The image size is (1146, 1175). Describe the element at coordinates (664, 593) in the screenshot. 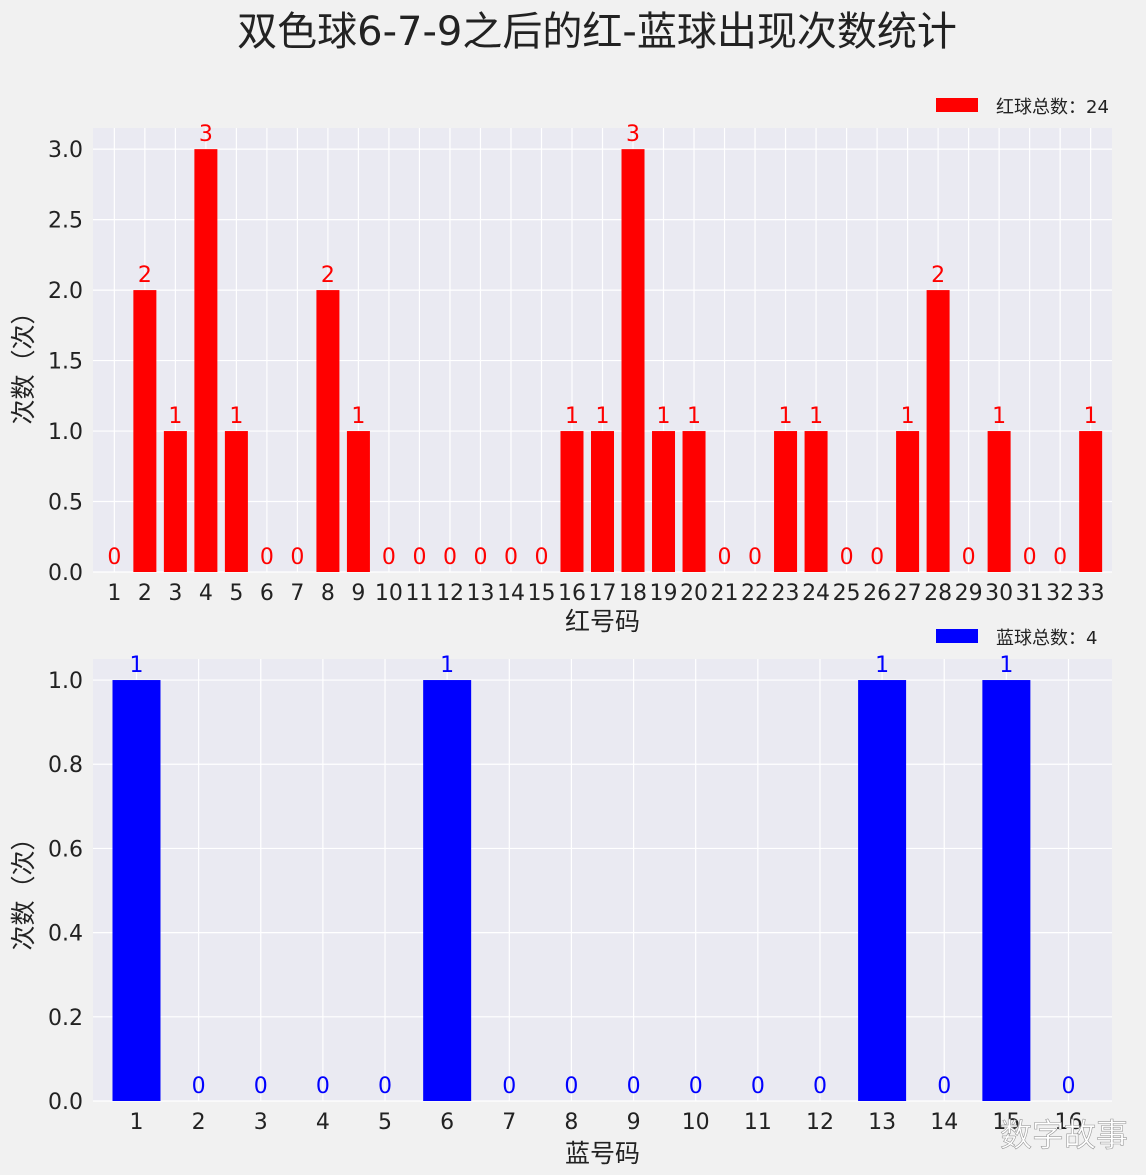

I see `red-x-tick-label: 19` at that location.